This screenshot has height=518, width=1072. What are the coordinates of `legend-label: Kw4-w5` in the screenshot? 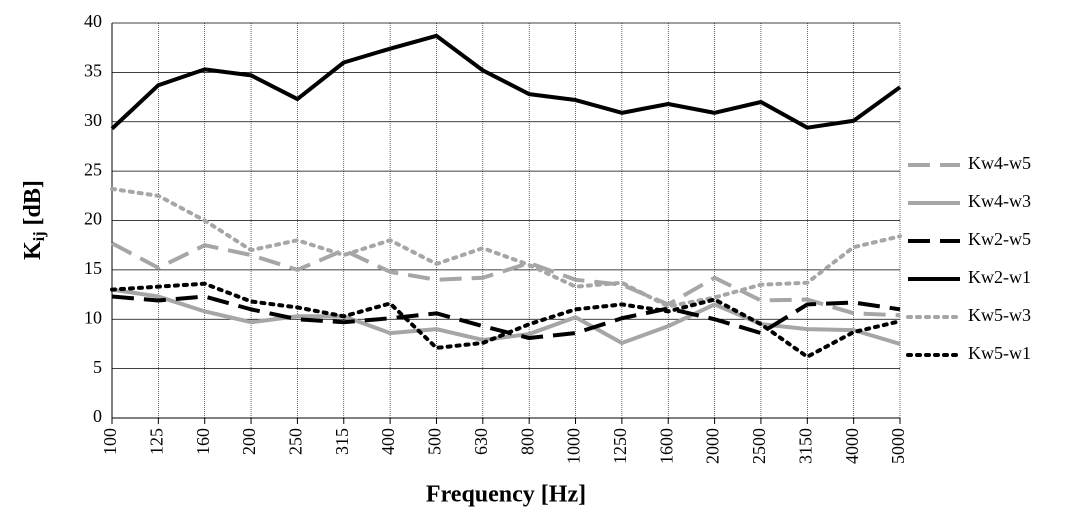 It's located at (999, 163).